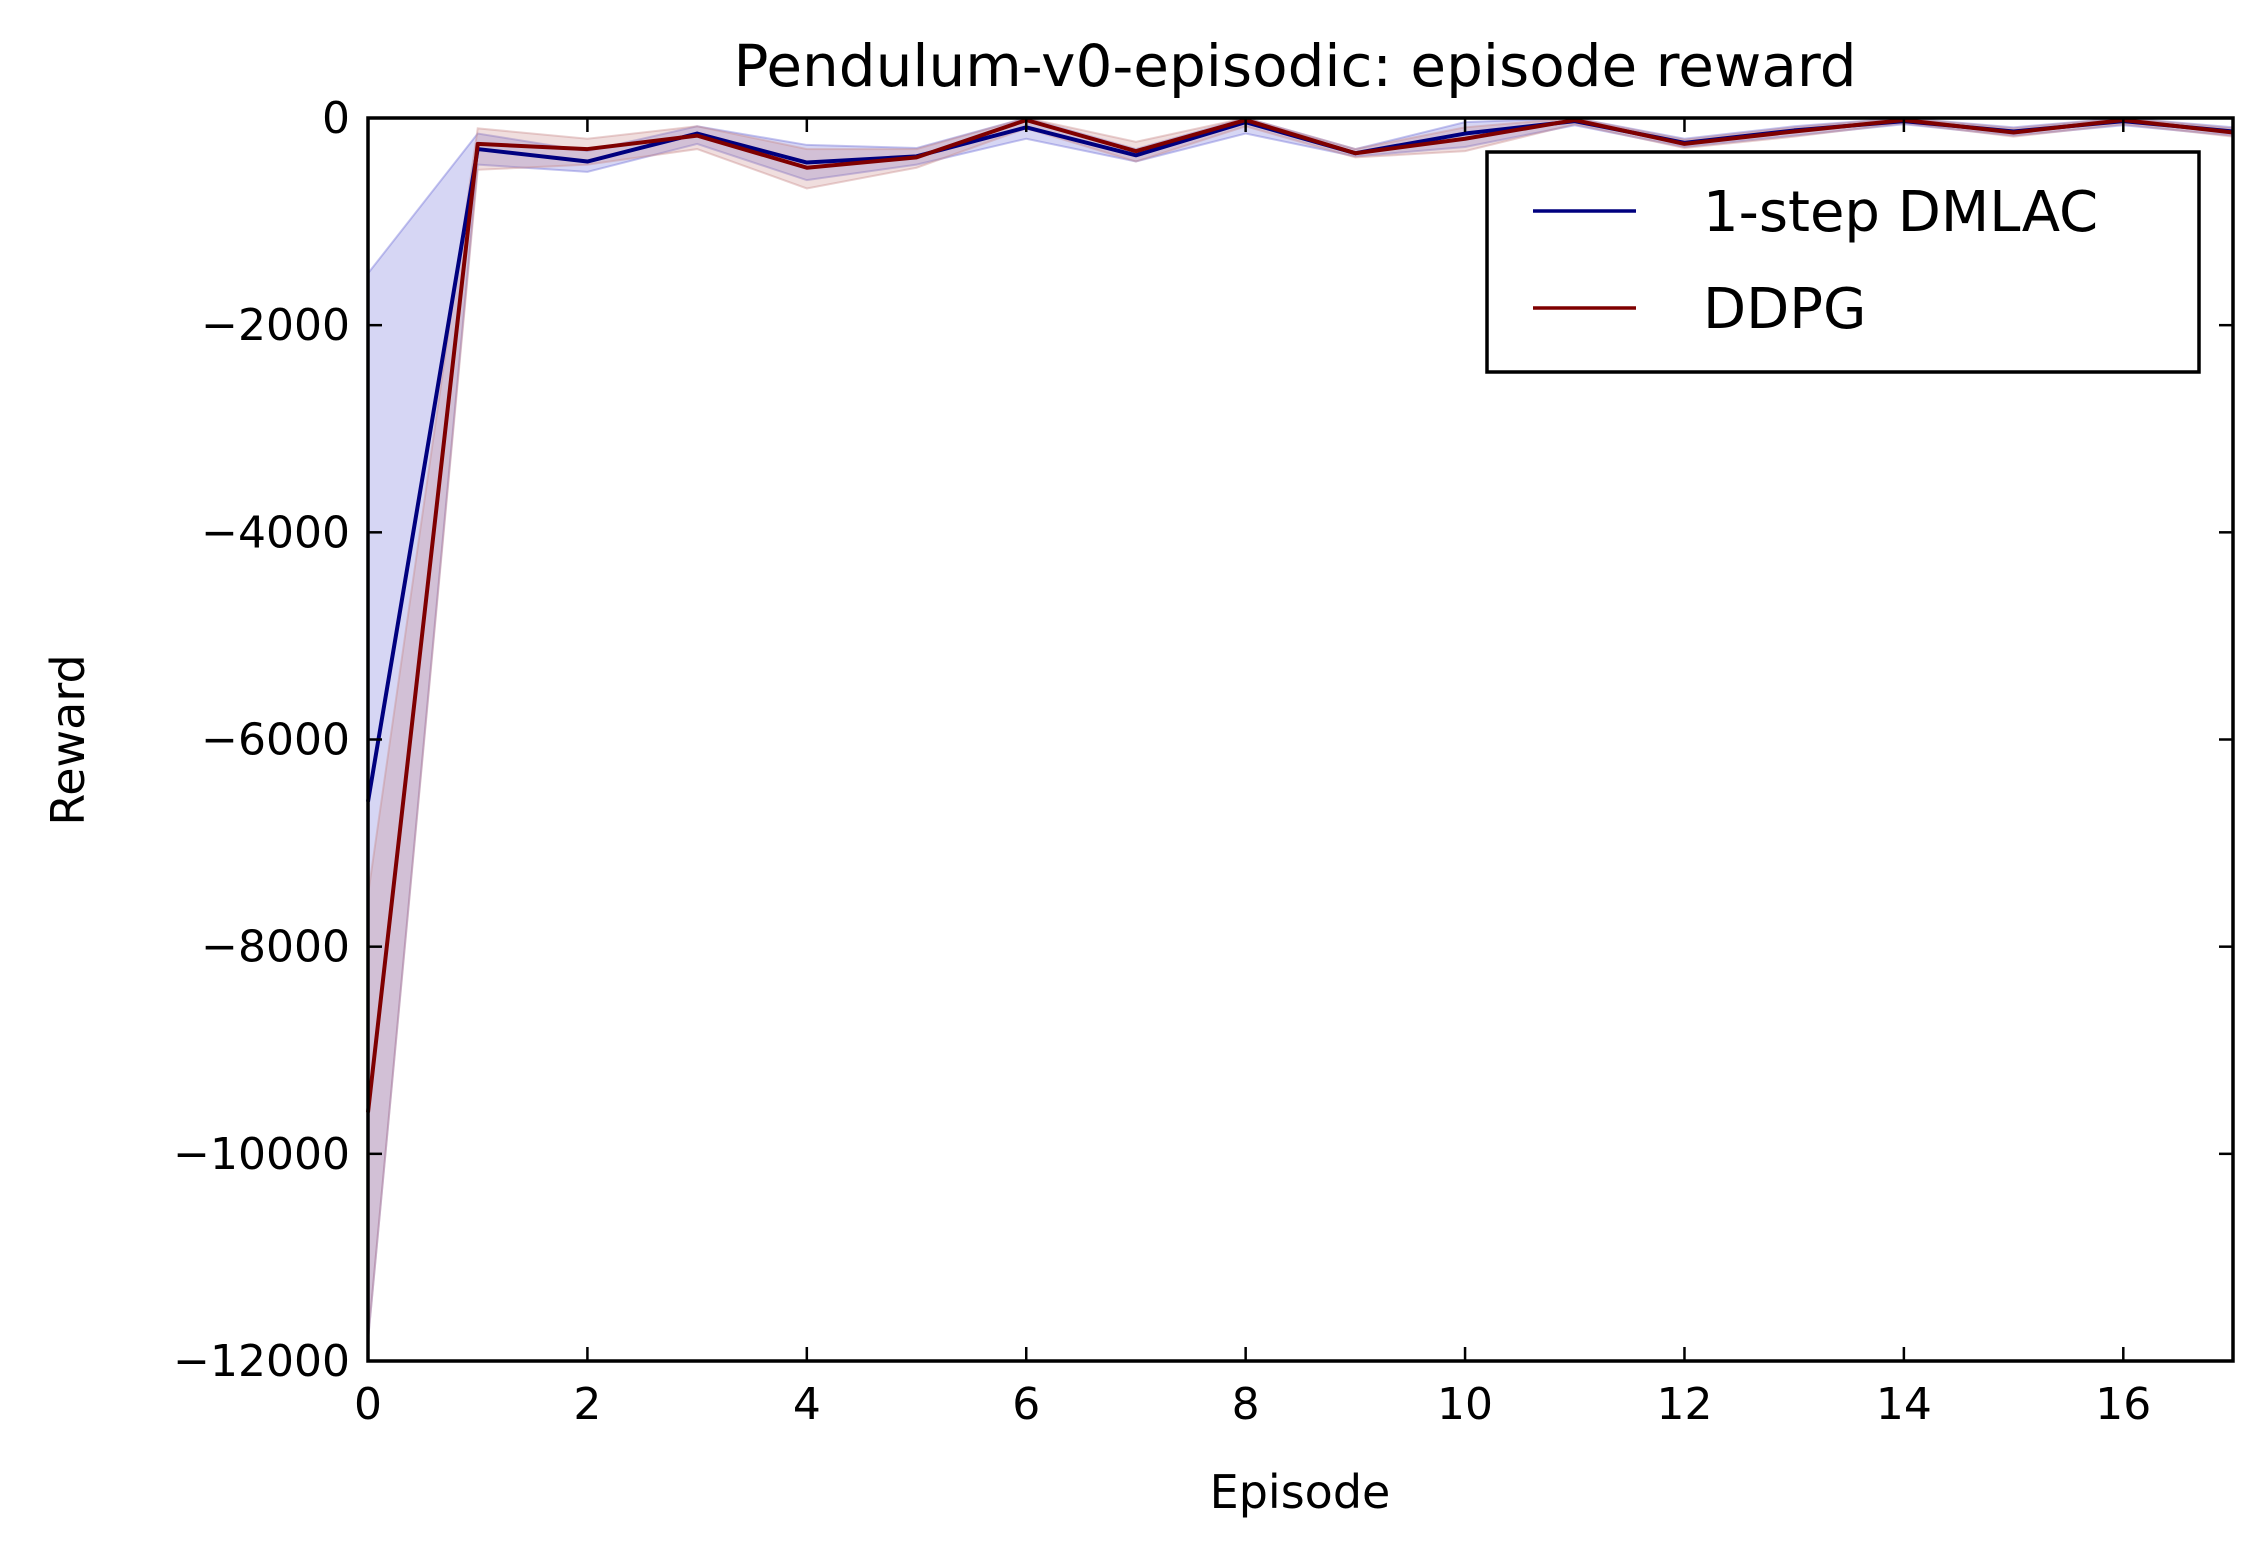 The width and height of the screenshot is (2266, 1557). Describe the element at coordinates (368, 1404) in the screenshot. I see `x-tick-label: 0` at that location.